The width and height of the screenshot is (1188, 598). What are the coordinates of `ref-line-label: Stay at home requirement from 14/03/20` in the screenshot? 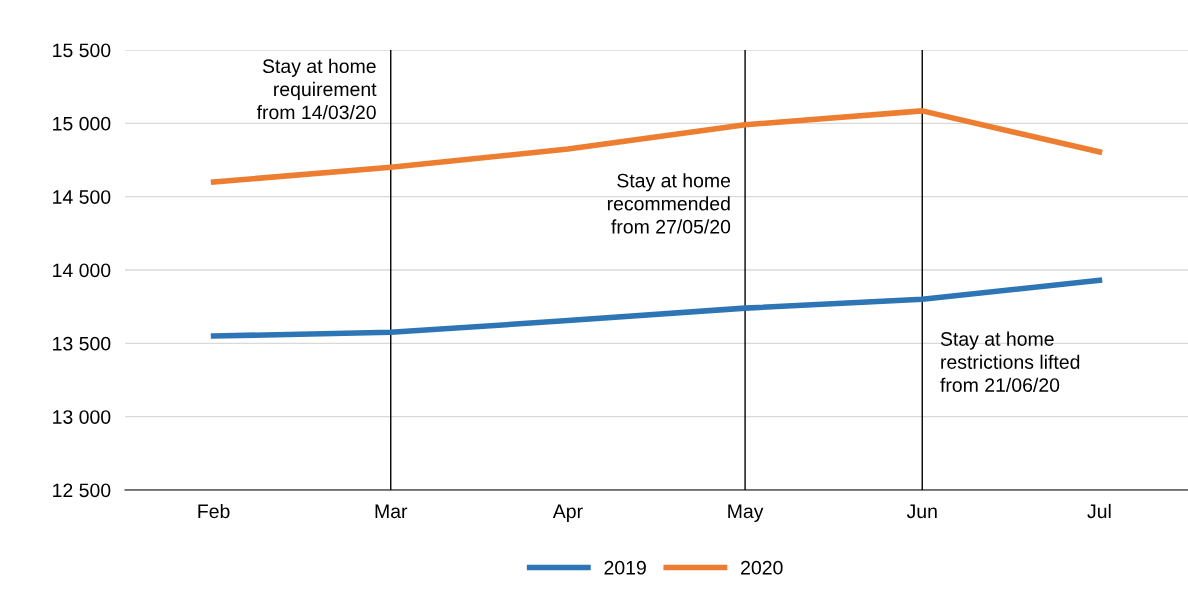 It's located at (316, 89).